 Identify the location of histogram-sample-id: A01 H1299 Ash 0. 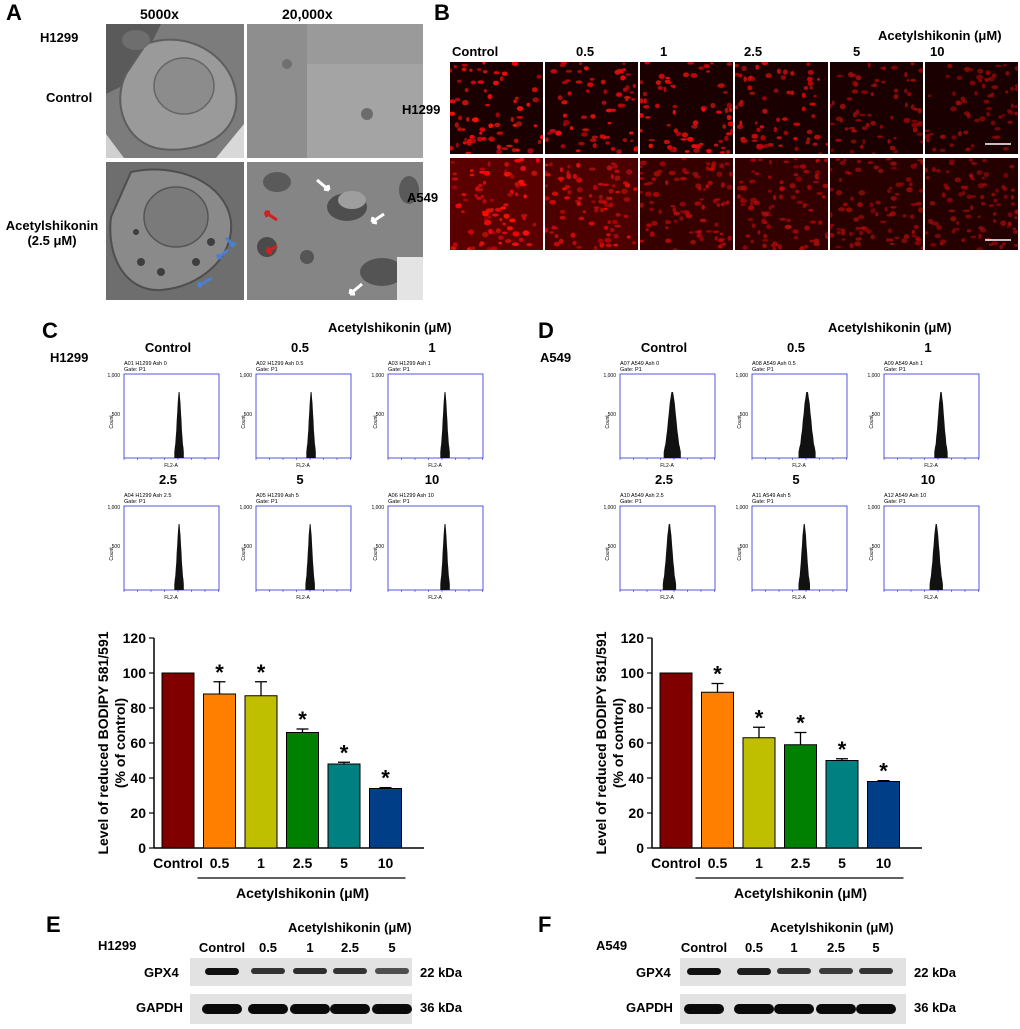
(145, 364).